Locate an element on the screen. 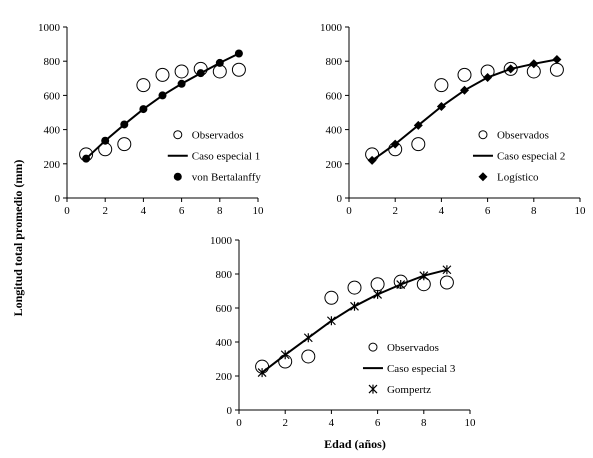 The image size is (593, 458). legend-label: Caso especial 3 is located at coordinates (421, 369).